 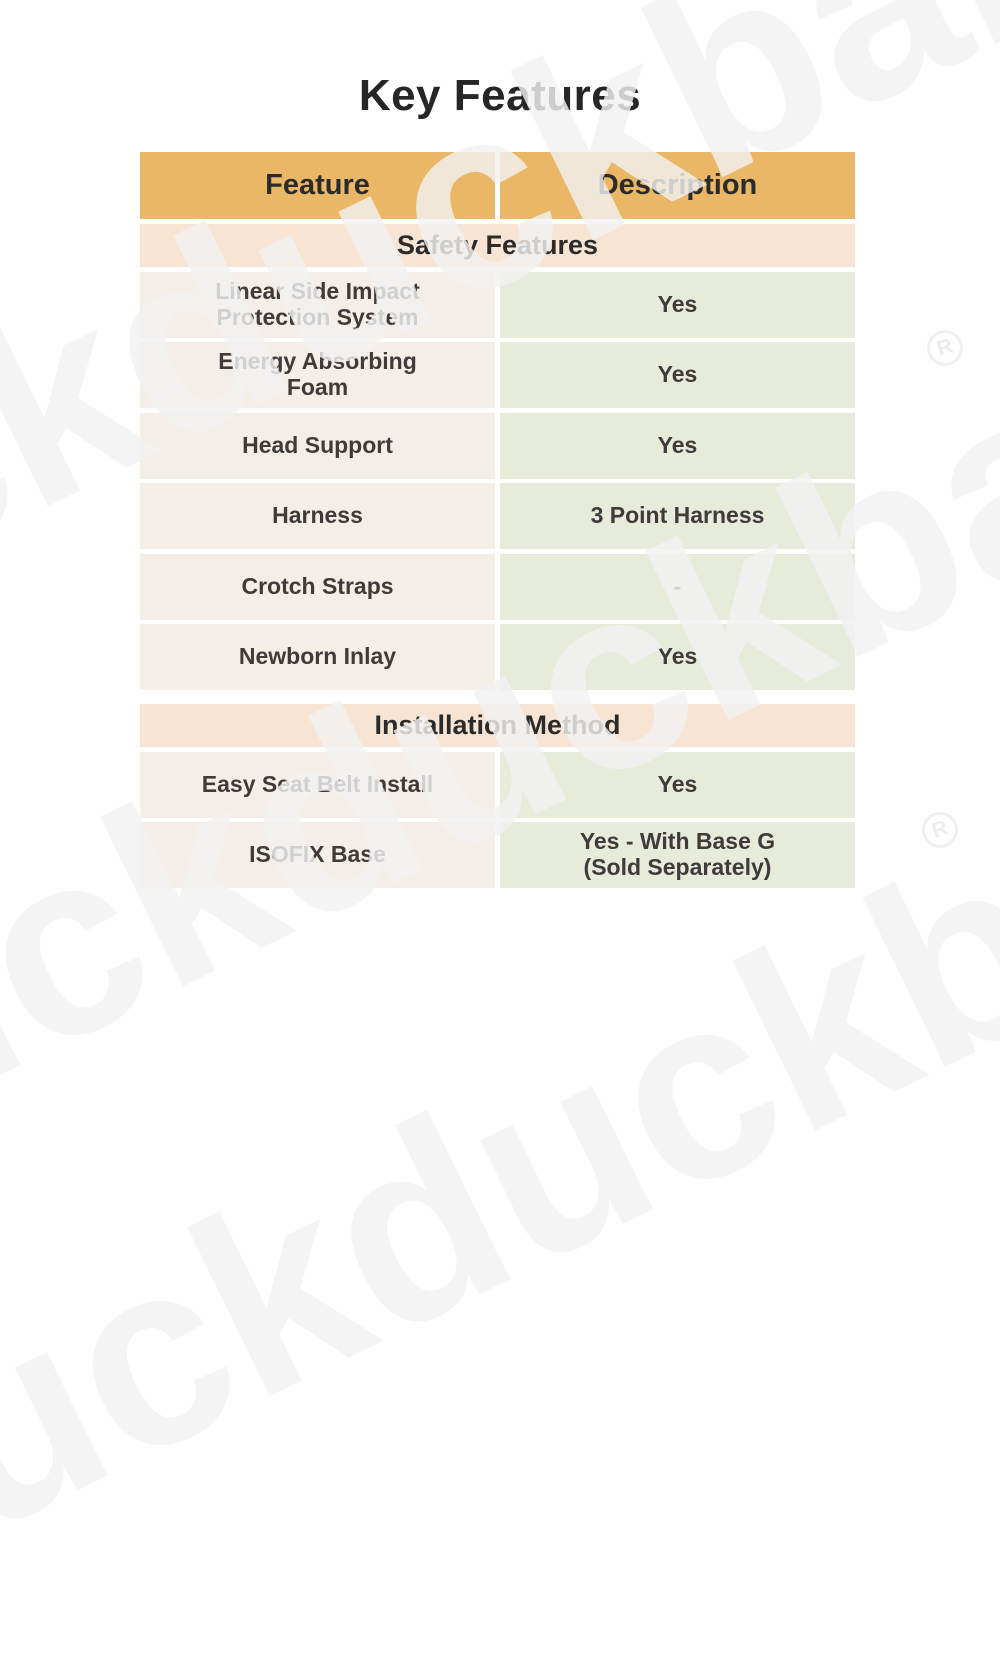 I want to click on feature-cell: Newborn Inlay, so click(x=317, y=657).